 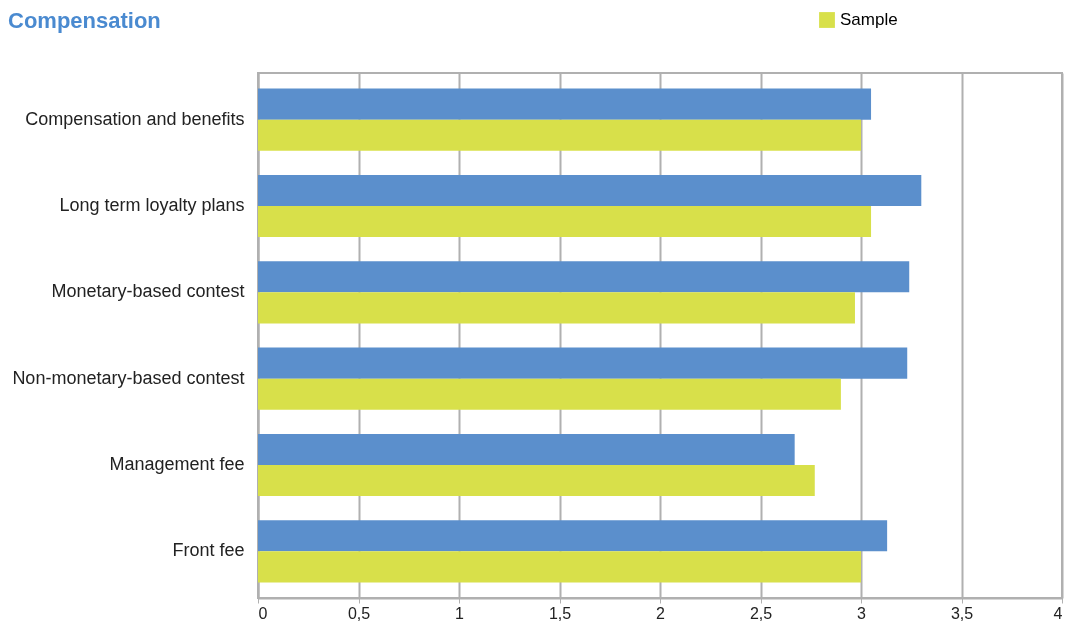 I want to click on y-tick-label: Management fee, so click(x=177, y=464).